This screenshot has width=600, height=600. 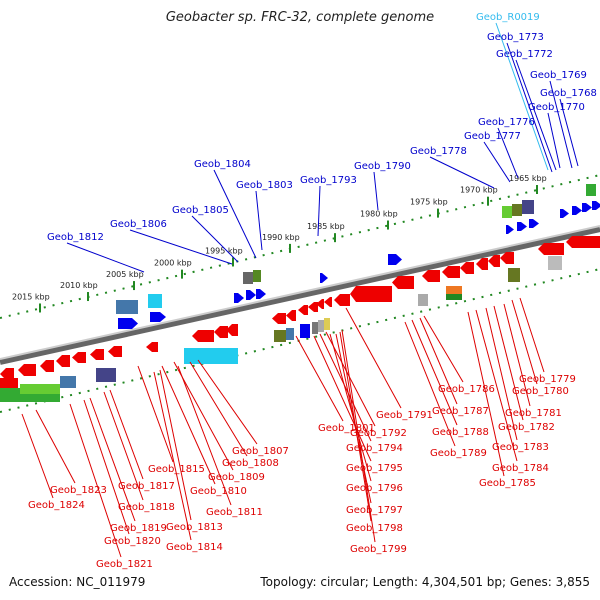 What do you see at coordinates (300, 17) in the screenshot?
I see `map-title: Geobacter sp. FRC-32, complete genome` at bounding box center [300, 17].